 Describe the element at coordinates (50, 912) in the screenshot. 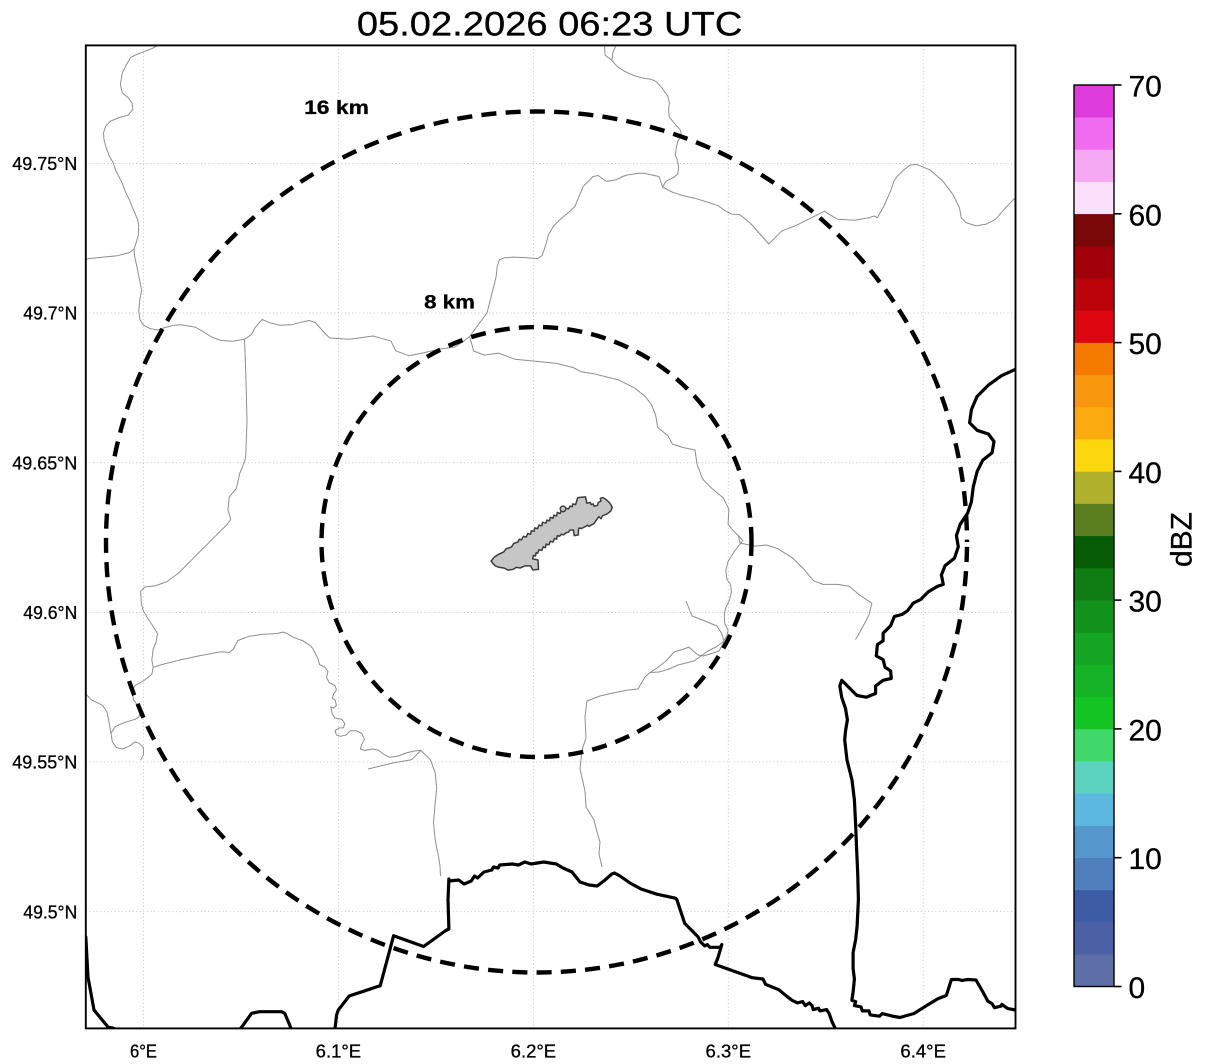

I see `svg-text: 49.5°N` at that location.